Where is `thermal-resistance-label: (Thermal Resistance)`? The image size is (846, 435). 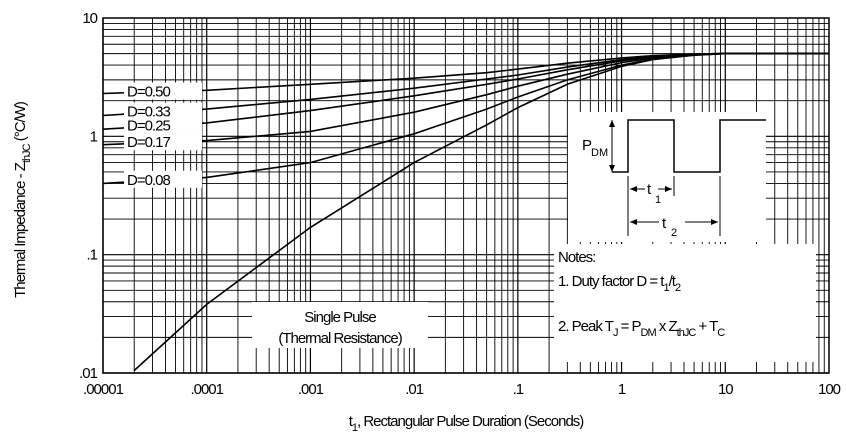 thermal-resistance-label: (Thermal Resistance) is located at coordinates (340, 338).